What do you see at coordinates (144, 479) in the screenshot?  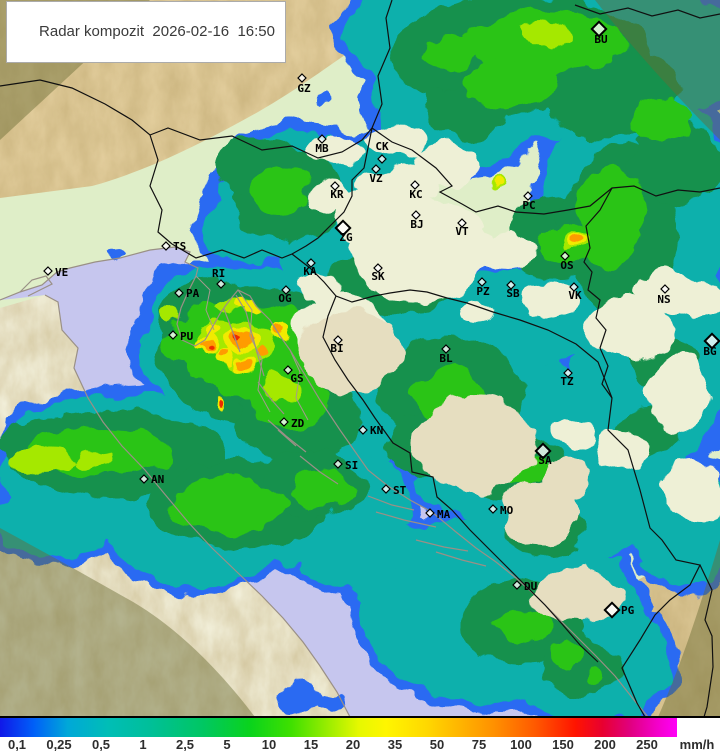 I see `an-diamond-icon` at bounding box center [144, 479].